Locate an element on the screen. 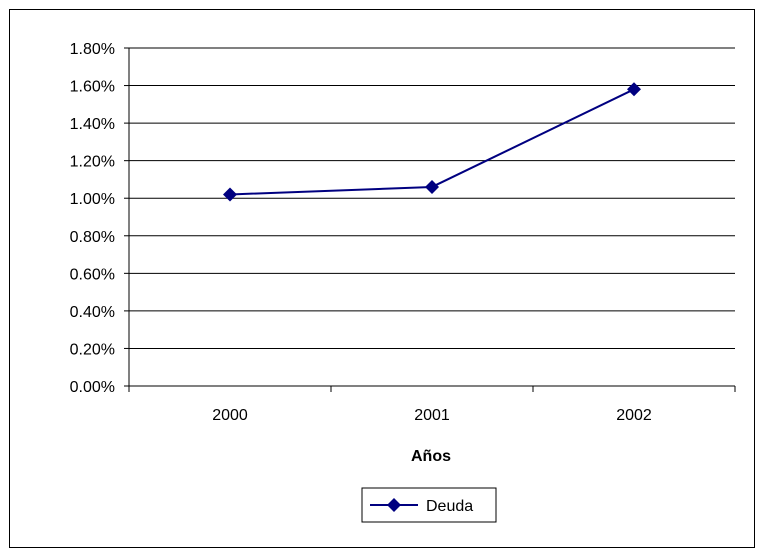 The width and height of the screenshot is (757, 550). x-tick-labels: 2000 2001 2002 is located at coordinates (432, 415).